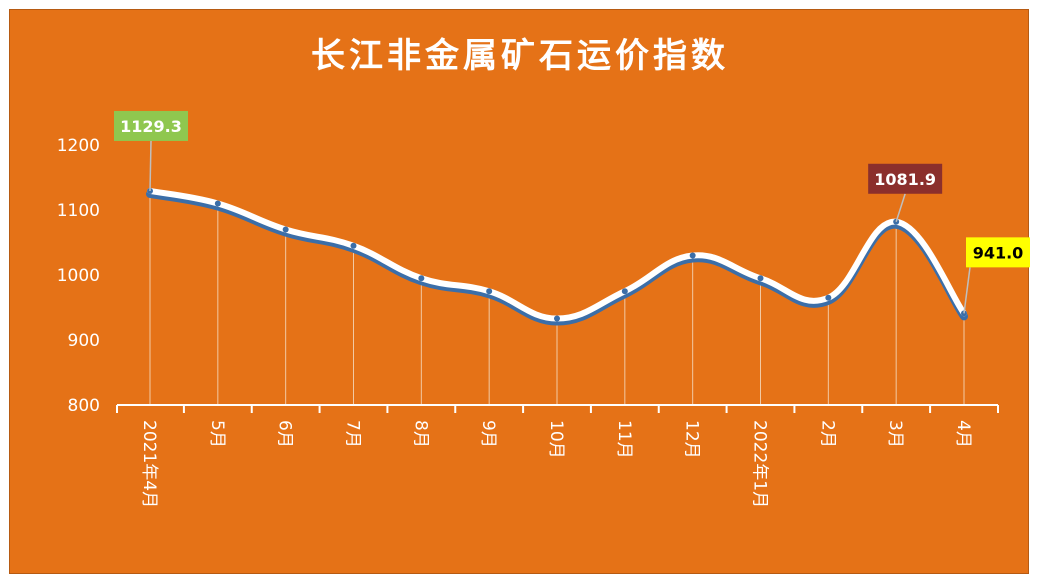  What do you see at coordinates (217, 434) in the screenshot?
I see `x-tick-label: 5月` at bounding box center [217, 434].